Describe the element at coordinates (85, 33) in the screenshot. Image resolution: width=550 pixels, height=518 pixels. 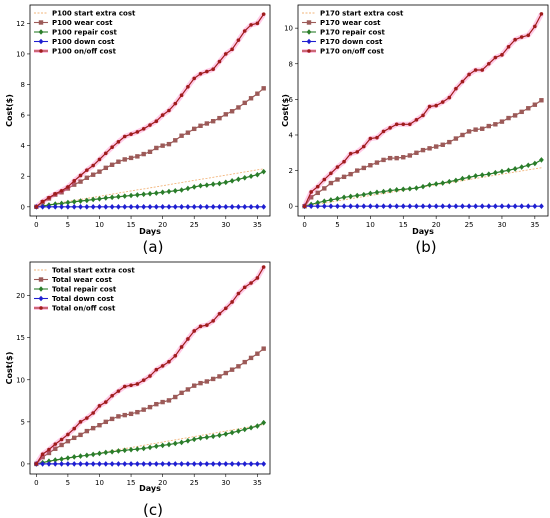
I see `panel-a-legend-item-p100-repair-cost-label: P100 repair cost` at that location.